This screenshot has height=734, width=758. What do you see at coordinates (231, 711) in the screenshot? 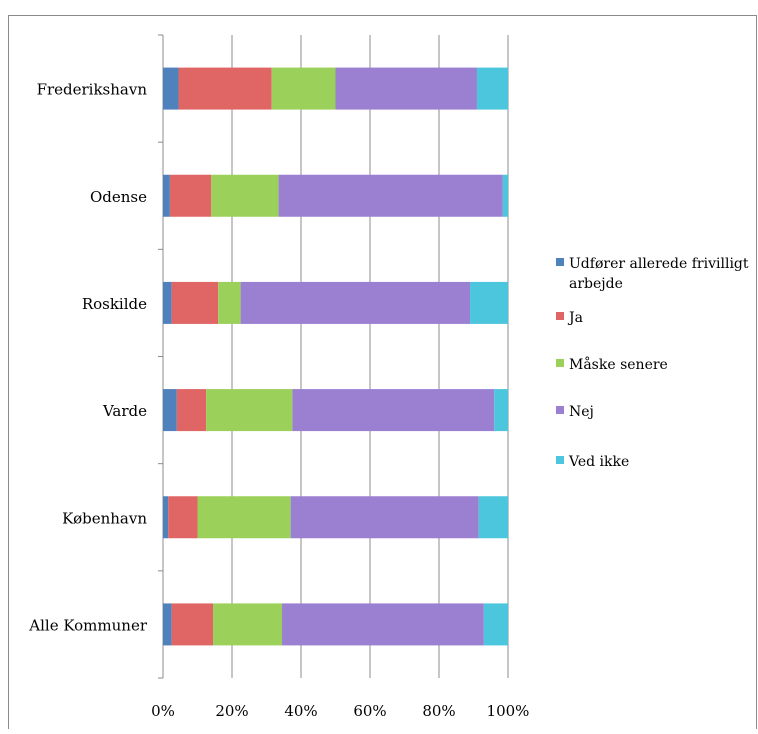
I see `x-tick-label: 20%` at bounding box center [231, 711].